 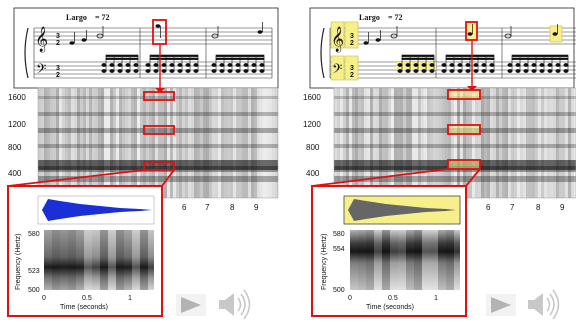 What do you see at coordinates (395, 17) in the screenshot?
I see `right-tempo-value: = 72` at bounding box center [395, 17].